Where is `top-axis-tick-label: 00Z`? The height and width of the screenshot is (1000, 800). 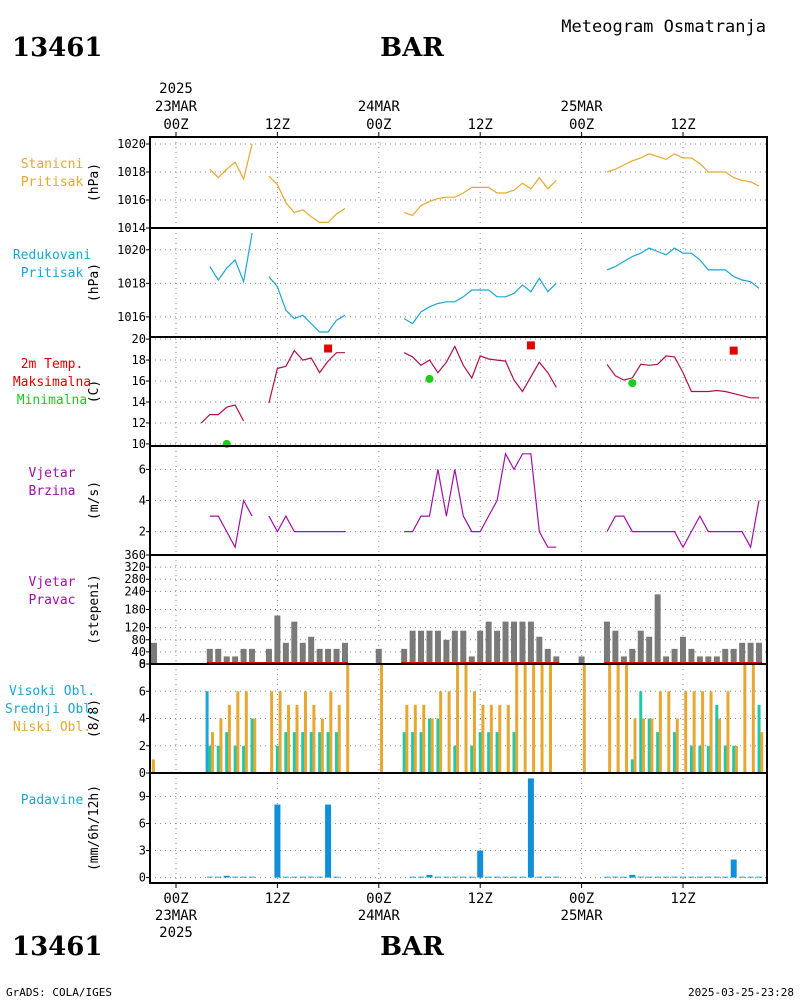
top-axis-tick-label: 00Z is located at coordinates (175, 125).